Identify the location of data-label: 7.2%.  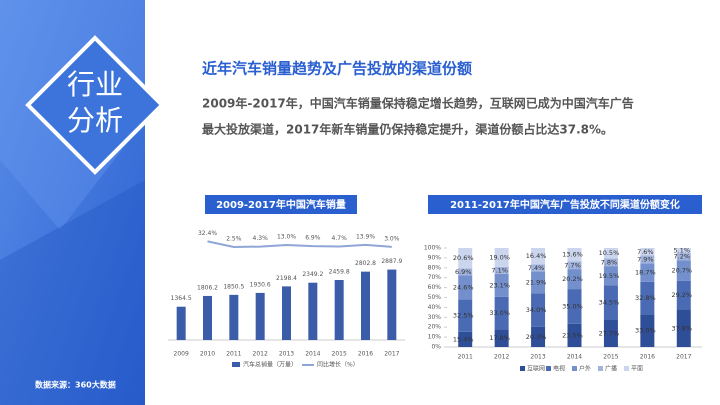
(682, 257).